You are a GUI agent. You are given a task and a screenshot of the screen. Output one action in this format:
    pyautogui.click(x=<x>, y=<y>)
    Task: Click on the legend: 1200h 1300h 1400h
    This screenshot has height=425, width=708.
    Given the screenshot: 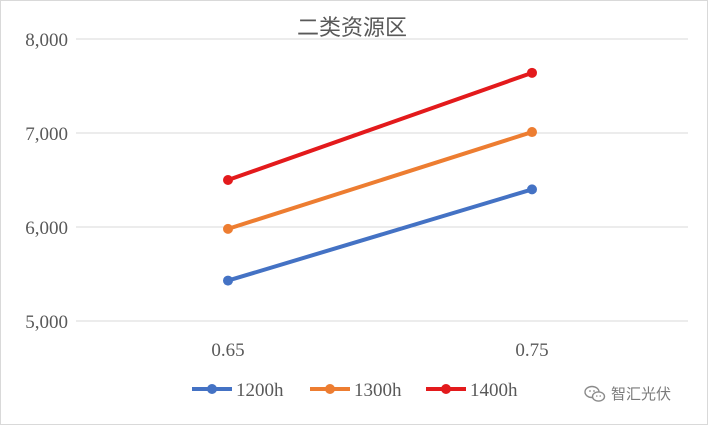 What is the action you would take?
    pyautogui.click(x=355, y=390)
    